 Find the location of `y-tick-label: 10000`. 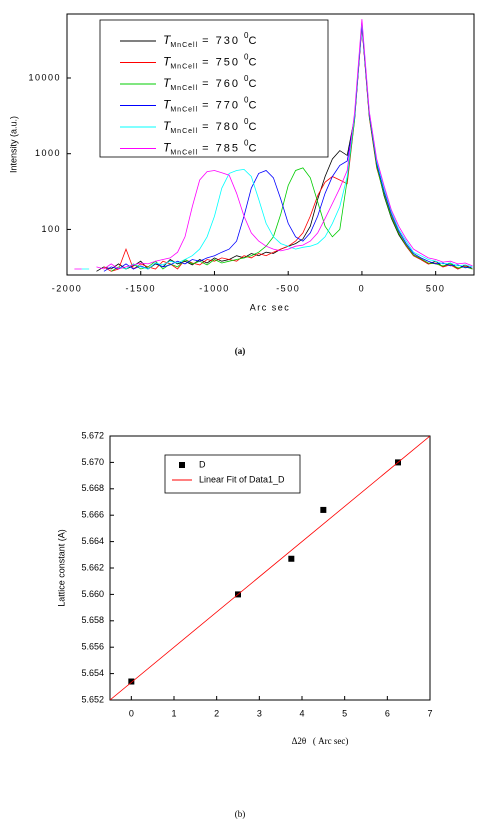

y-tick-label: 10000 is located at coordinates (44, 77).